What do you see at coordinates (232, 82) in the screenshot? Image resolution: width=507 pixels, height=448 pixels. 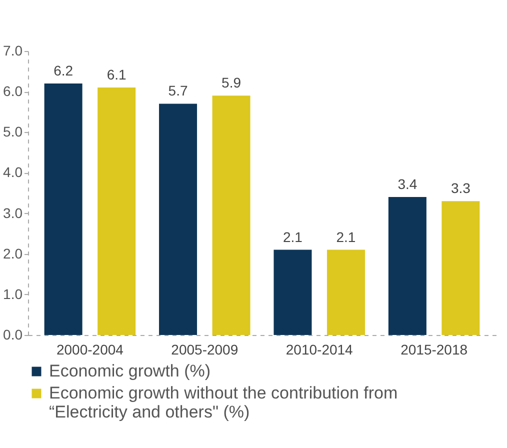 I see `data-label: 5.9` at bounding box center [232, 82].